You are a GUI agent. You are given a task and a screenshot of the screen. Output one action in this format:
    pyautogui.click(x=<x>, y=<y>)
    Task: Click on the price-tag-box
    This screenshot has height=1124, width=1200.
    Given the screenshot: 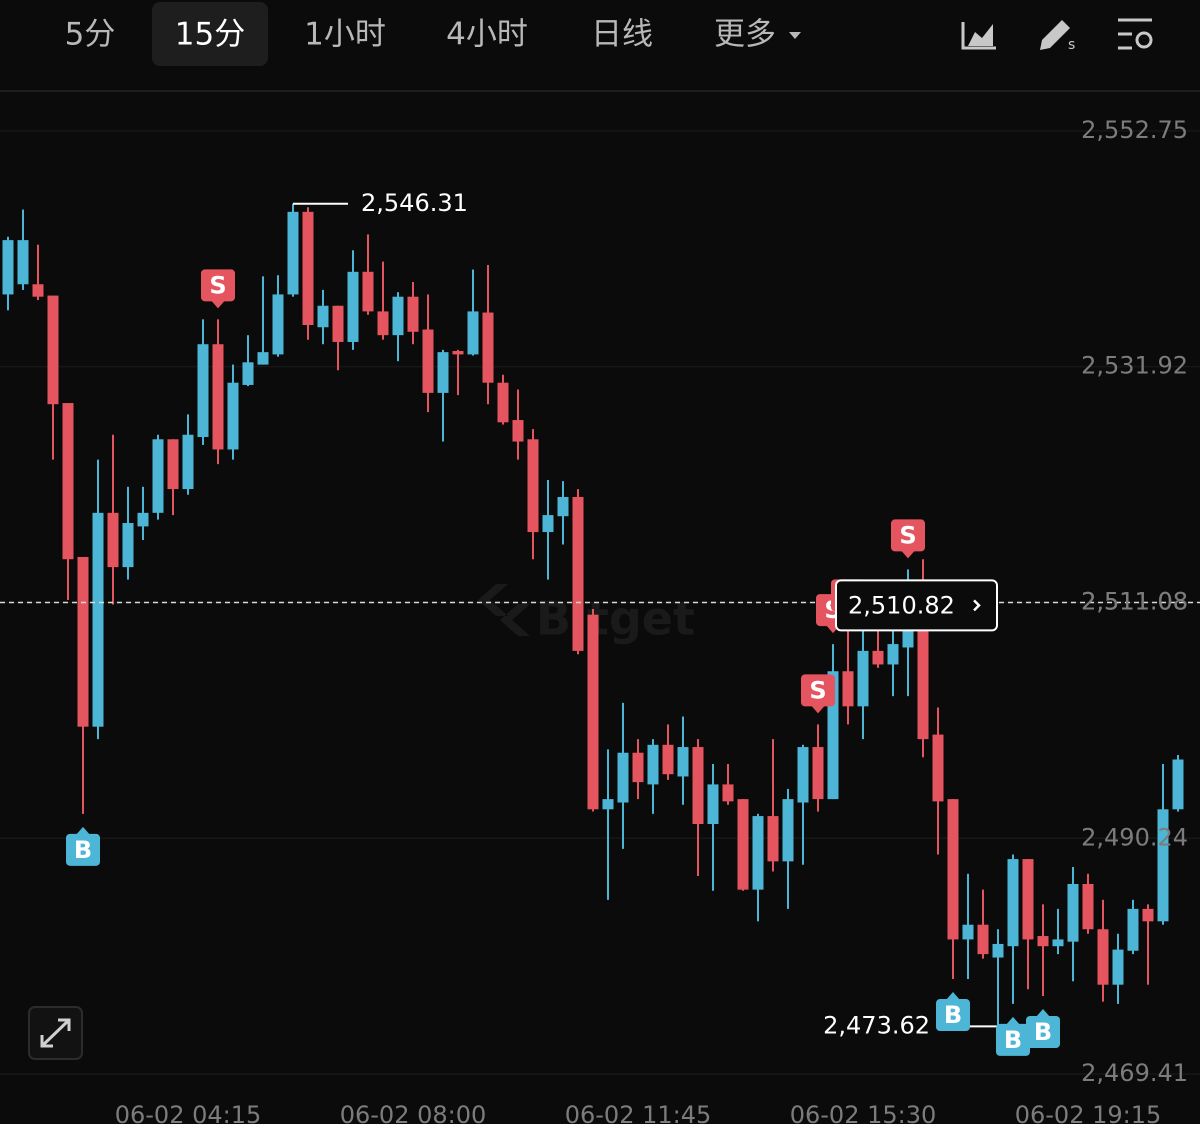 What is the action you would take?
    pyautogui.click(x=916, y=605)
    